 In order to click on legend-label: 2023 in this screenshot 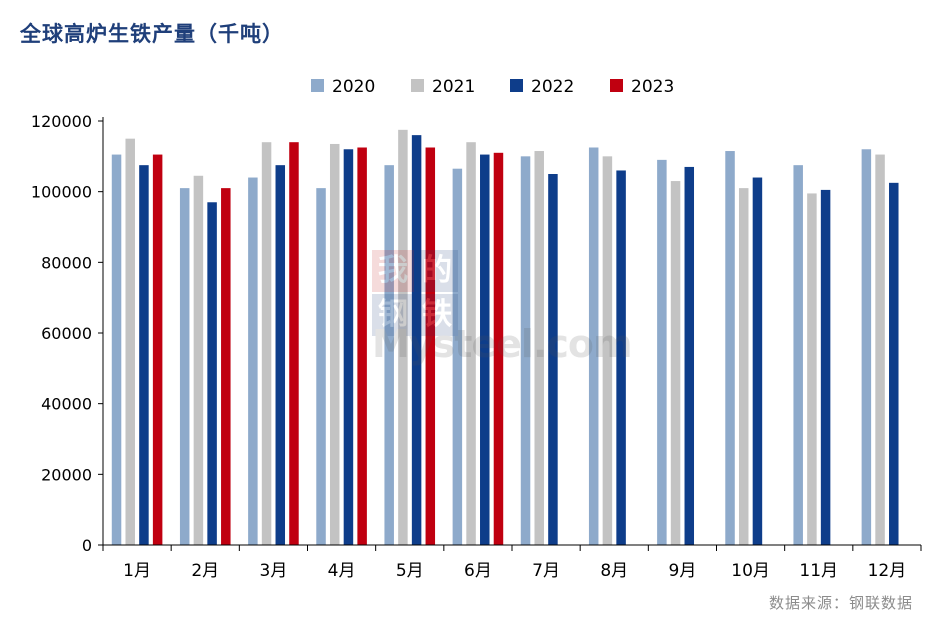, I will do `click(652, 87)`.